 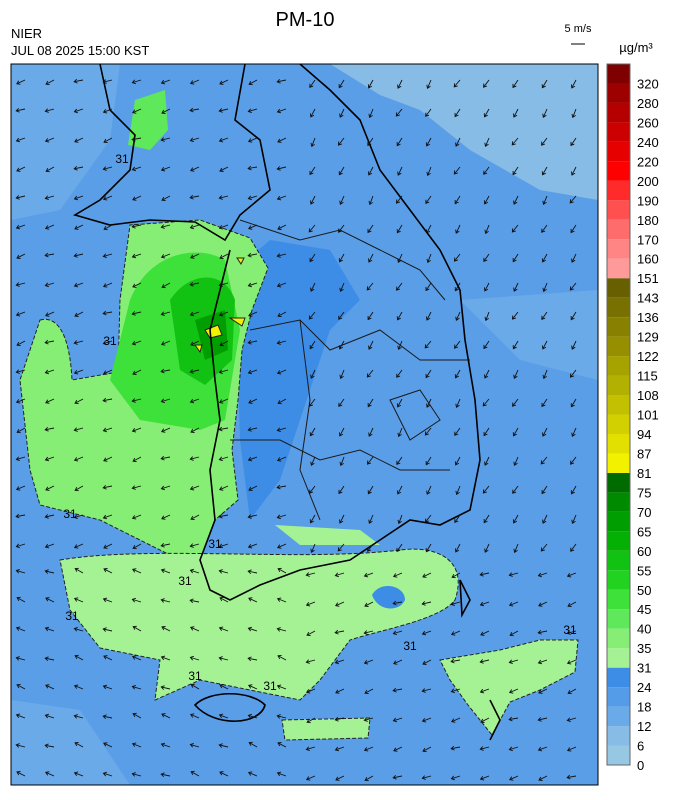 I want to click on level-label: 50, so click(x=644, y=590).